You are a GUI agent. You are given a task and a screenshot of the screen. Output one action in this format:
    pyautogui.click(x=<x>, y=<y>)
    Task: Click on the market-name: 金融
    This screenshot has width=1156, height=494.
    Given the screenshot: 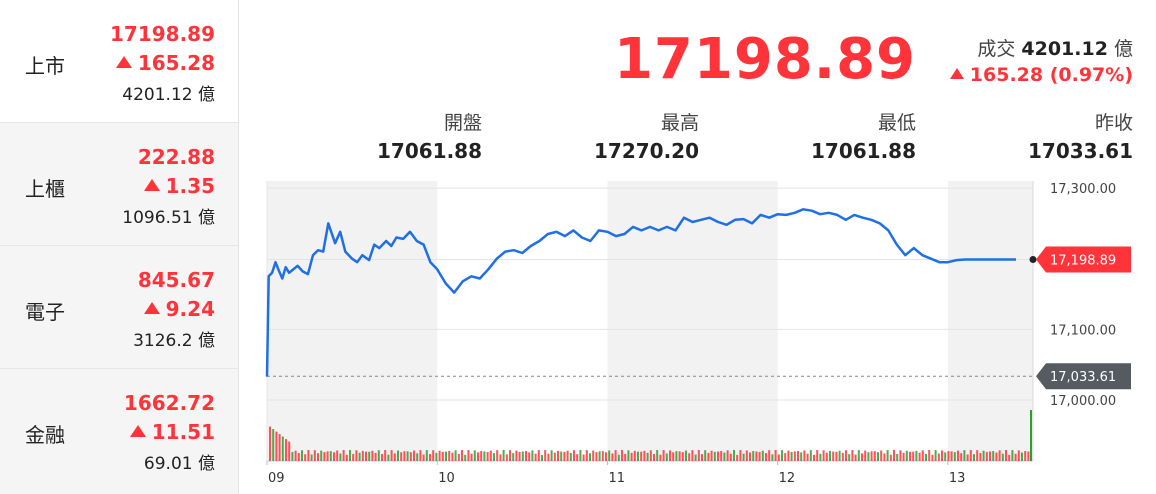 What is the action you would take?
    pyautogui.click(x=45, y=435)
    